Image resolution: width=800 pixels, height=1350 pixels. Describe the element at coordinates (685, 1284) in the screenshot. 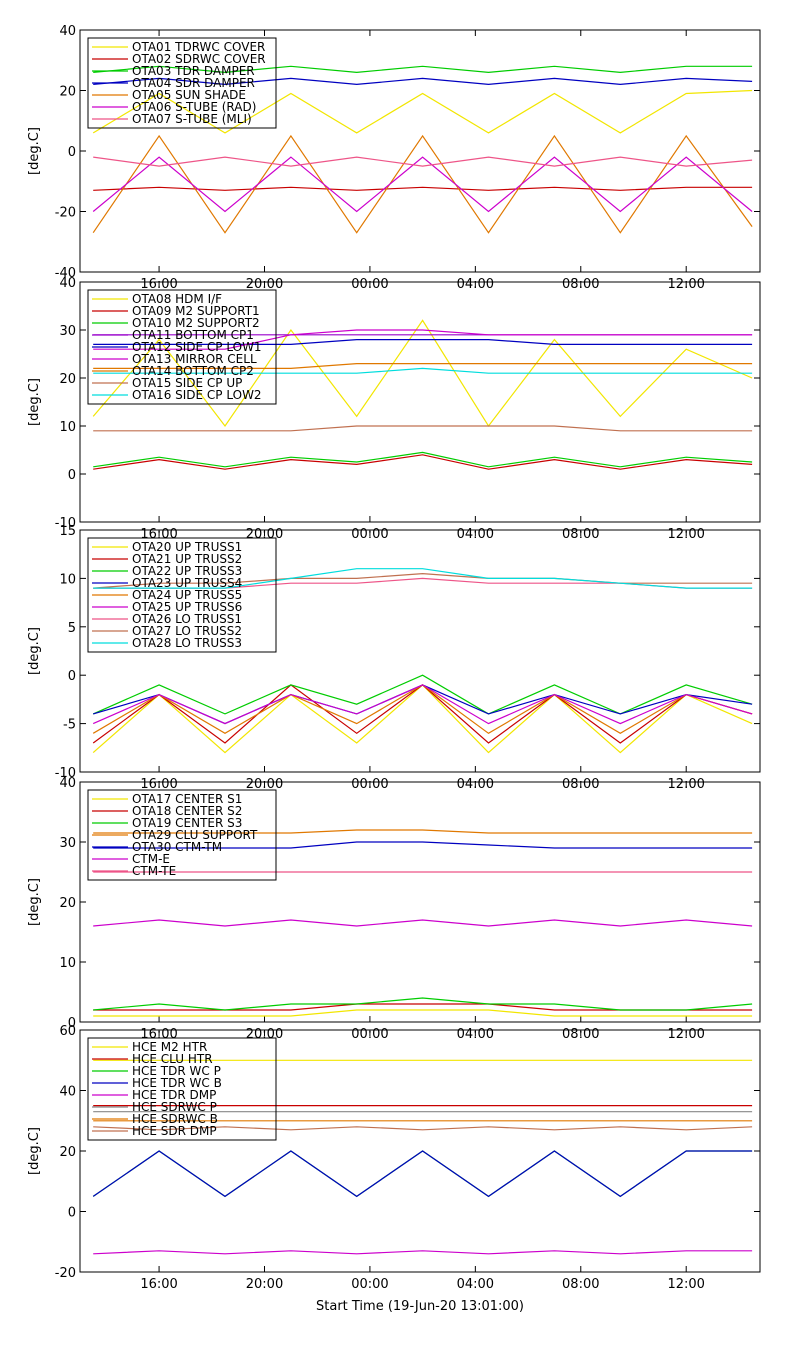

I see `x-tick-label: 12:00` at that location.